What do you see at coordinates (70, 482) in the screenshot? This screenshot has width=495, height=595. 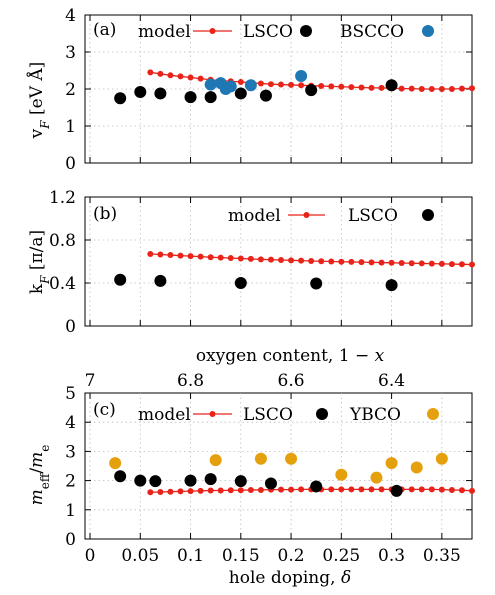 I see `y-tick-label: 2` at bounding box center [70, 482].